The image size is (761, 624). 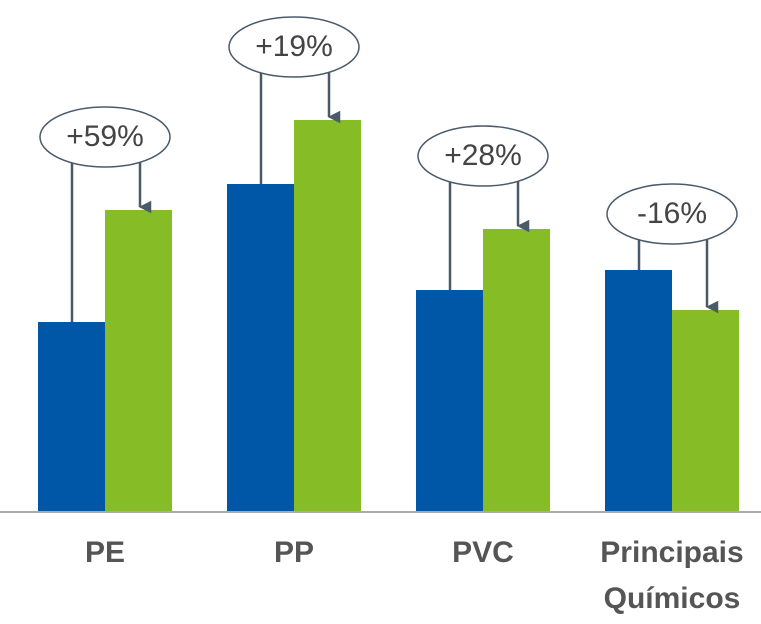 I want to click on x-tick-label: PP, so click(x=294, y=552).